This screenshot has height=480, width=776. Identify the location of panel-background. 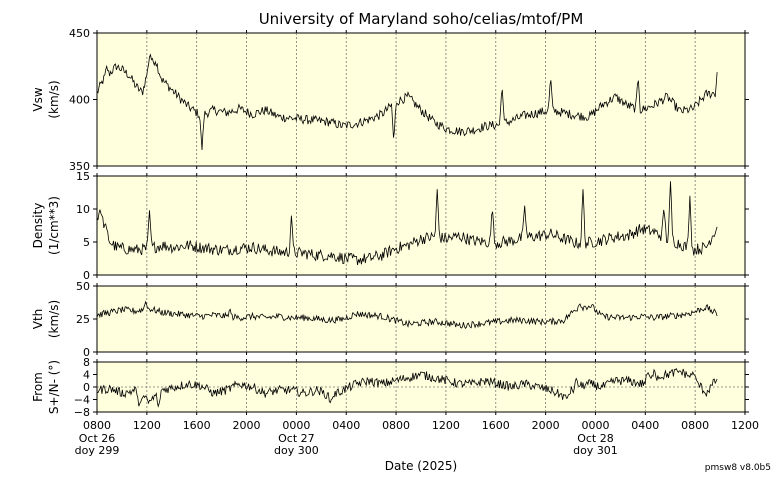
(421, 319).